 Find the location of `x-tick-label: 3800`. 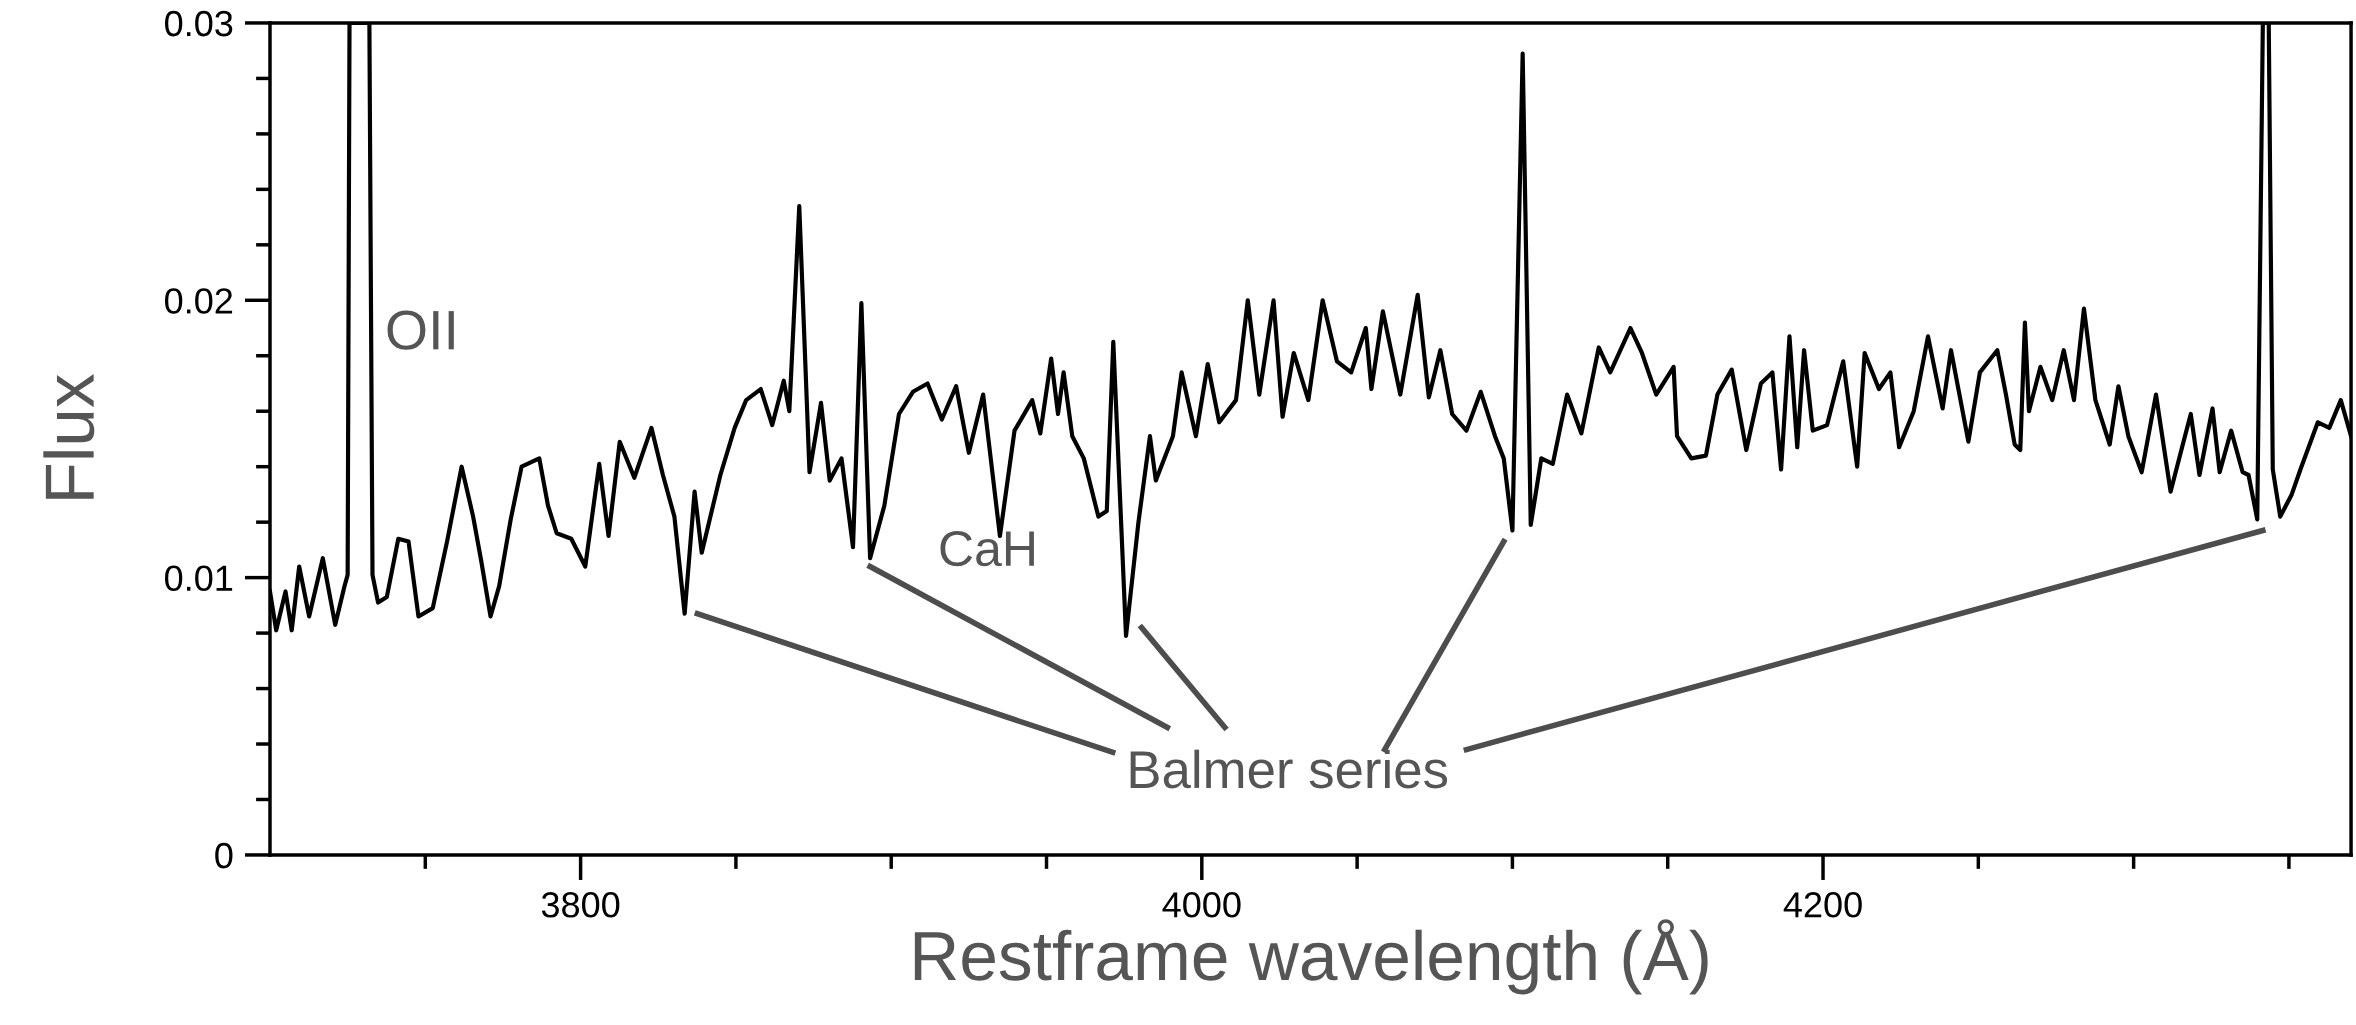

x-tick-label: 3800 is located at coordinates (580, 905).